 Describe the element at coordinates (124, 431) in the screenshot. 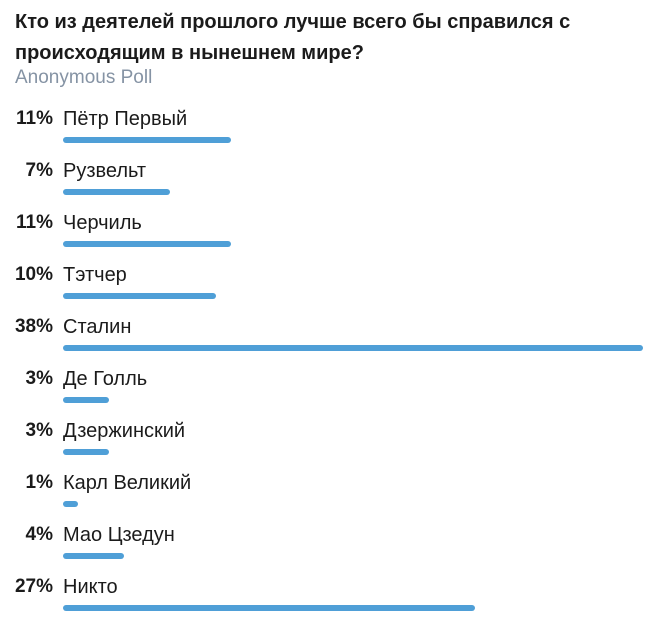

I see `option-label: Дзержинский` at that location.